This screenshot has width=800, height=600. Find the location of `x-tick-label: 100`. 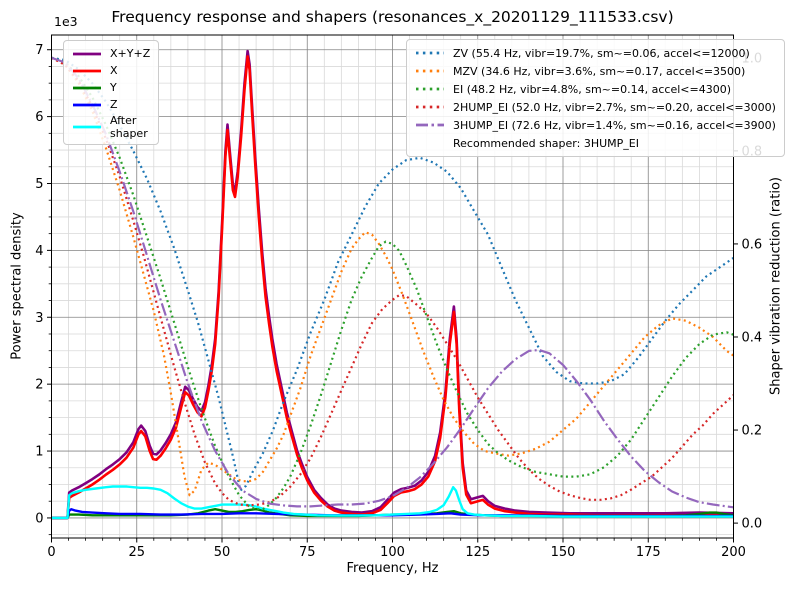

x-tick-label: 100 is located at coordinates (392, 552).